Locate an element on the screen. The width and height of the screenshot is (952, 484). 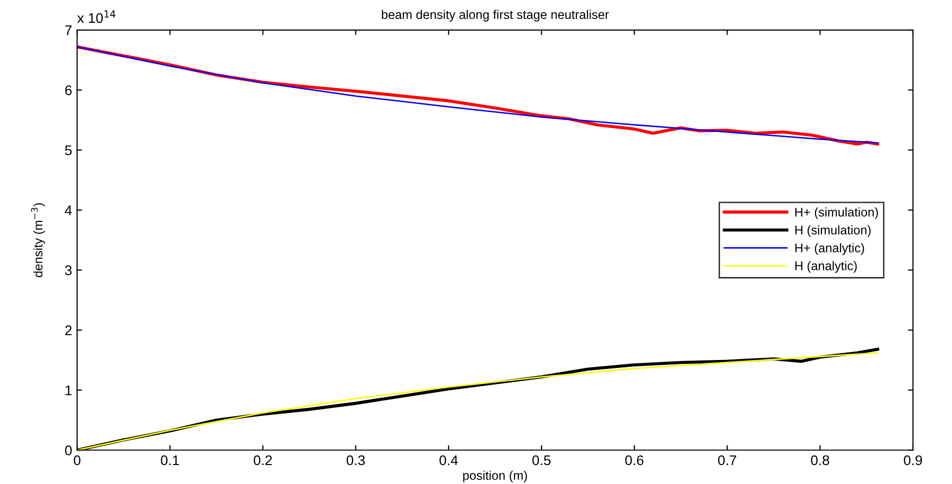
x-tick-label: 0 is located at coordinates (77, 460).